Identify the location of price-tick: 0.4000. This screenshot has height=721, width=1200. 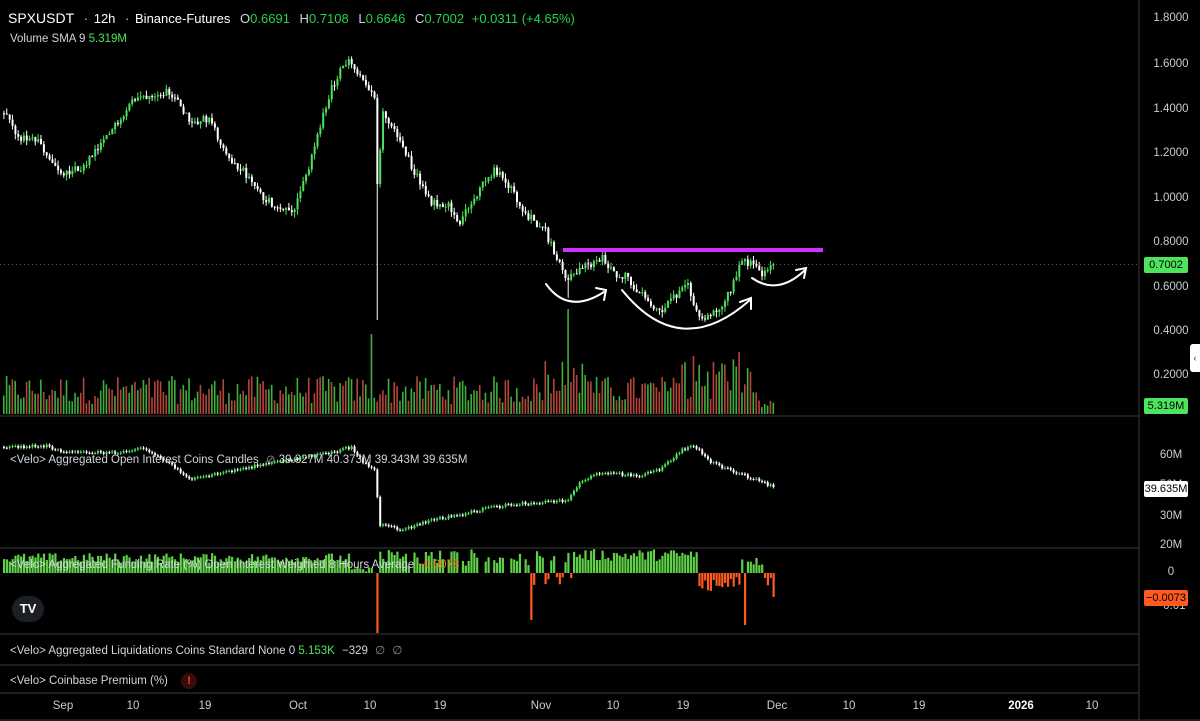
(1171, 331).